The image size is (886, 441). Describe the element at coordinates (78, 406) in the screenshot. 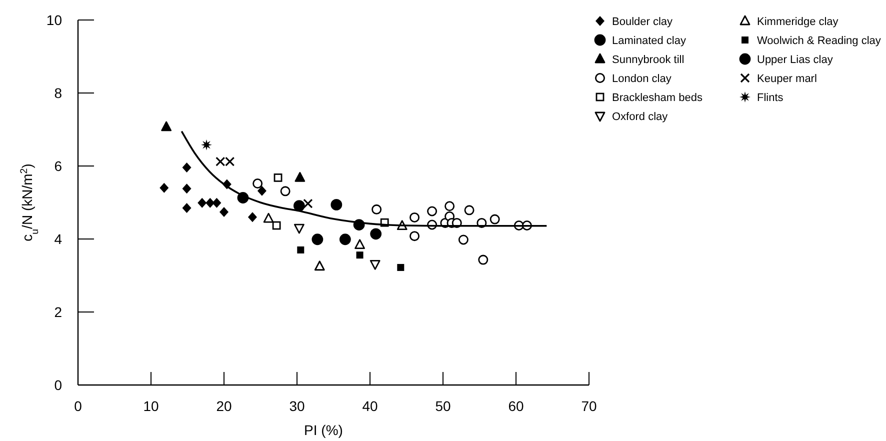

I see `x-tick-label: 0` at that location.